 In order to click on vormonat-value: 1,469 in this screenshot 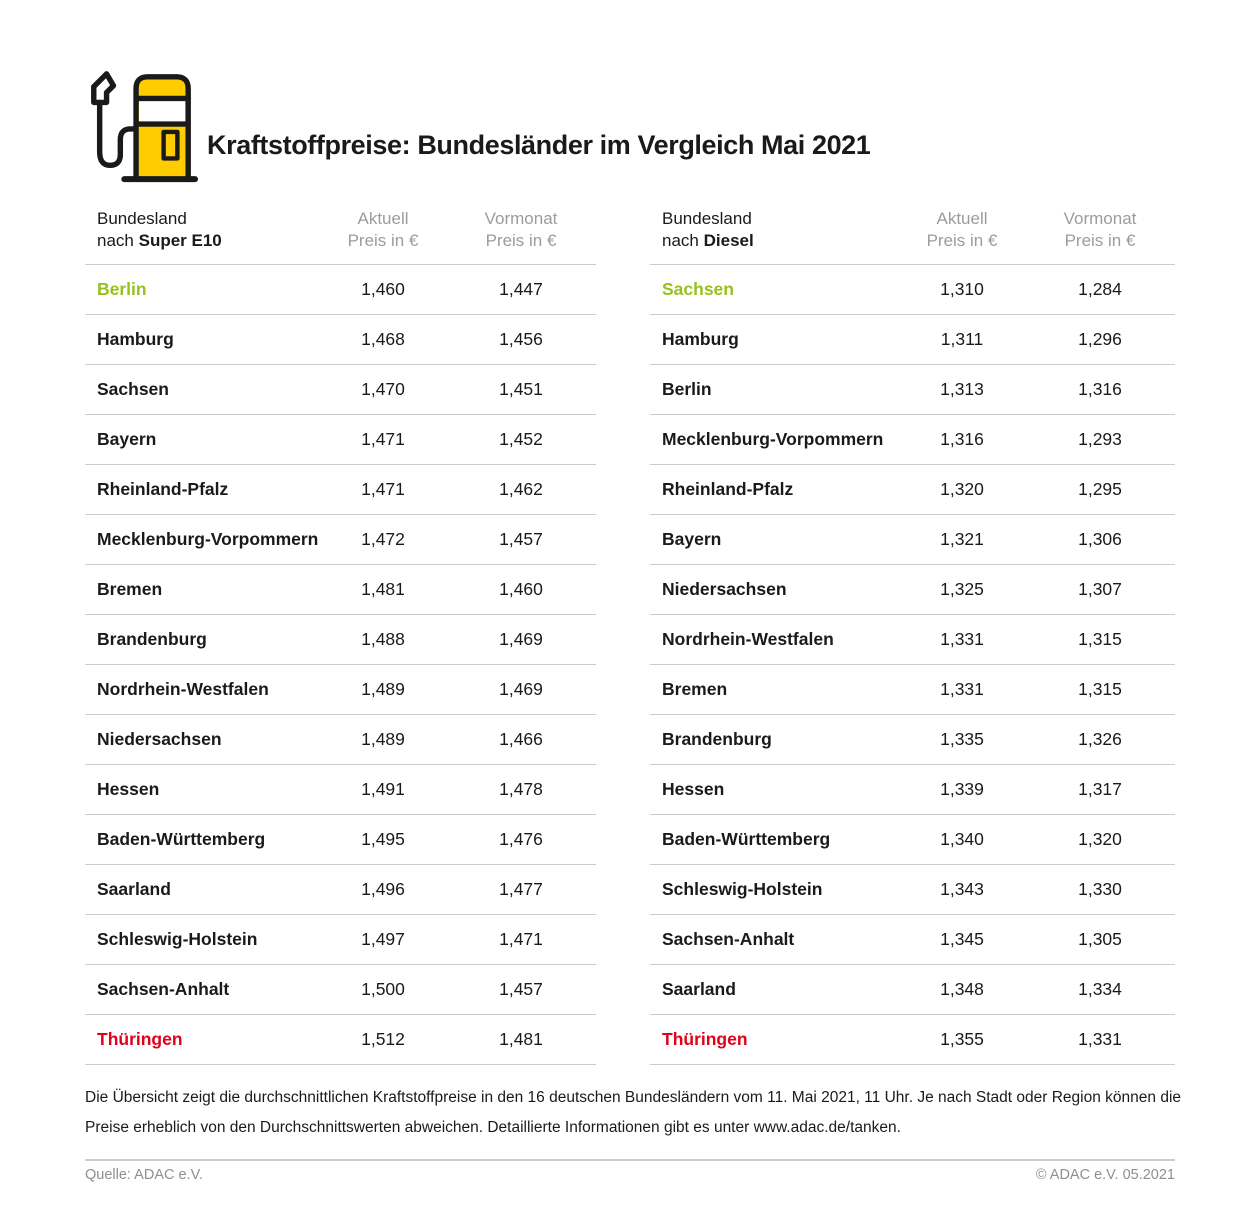, I will do `click(521, 639)`.